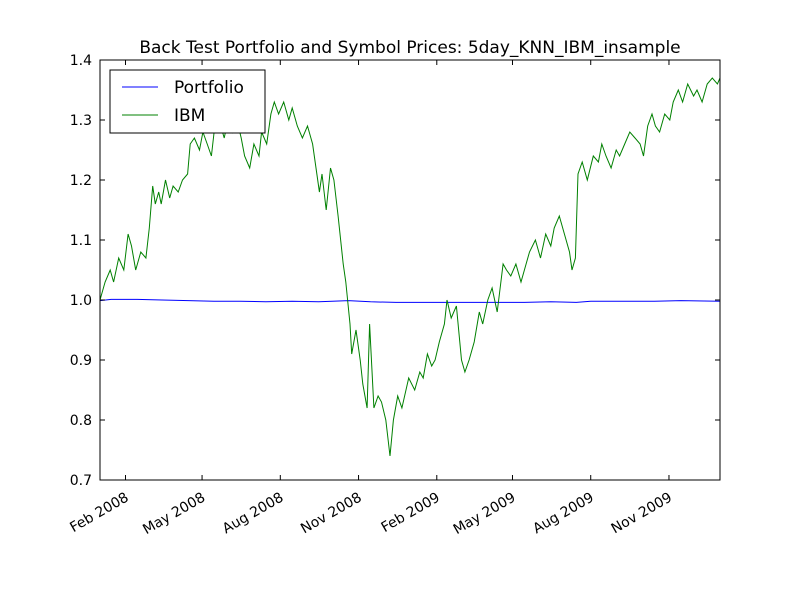 Image resolution: width=800 pixels, height=600 pixels. What do you see at coordinates (189, 116) in the screenshot?
I see `legend-label-ibm: IBM` at bounding box center [189, 116].